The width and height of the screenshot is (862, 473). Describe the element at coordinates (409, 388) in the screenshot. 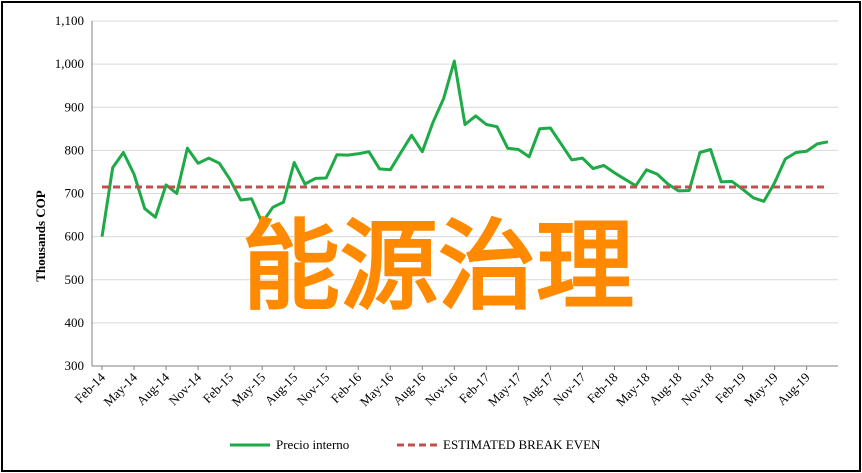

I see `x-tick-label: Aug-16` at that location.